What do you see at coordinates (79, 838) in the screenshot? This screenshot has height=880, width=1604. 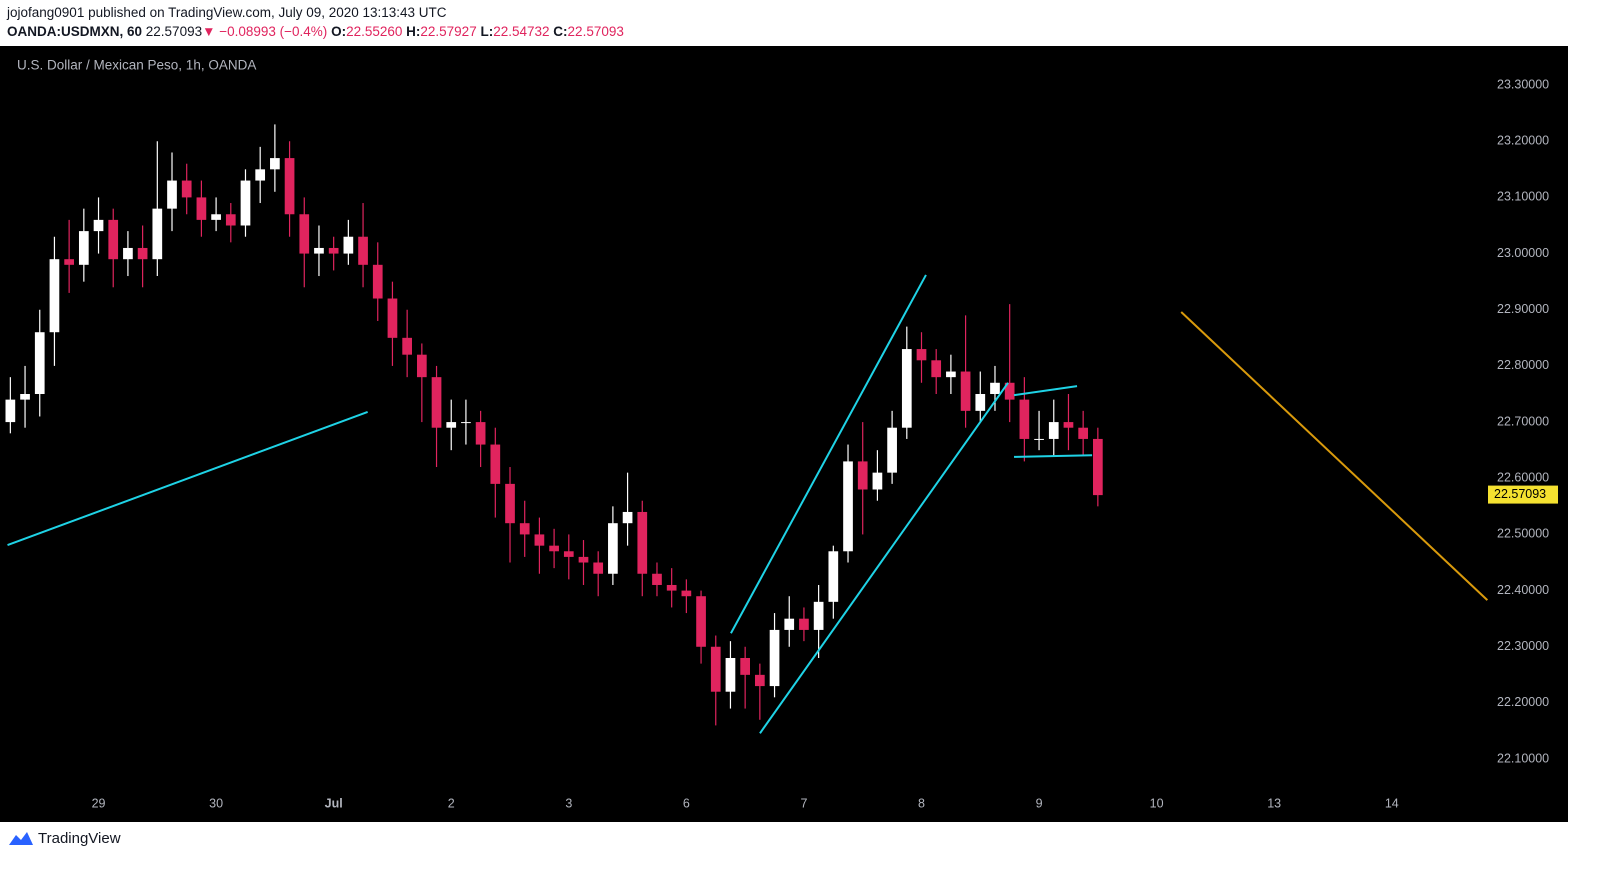 I see `brand: TradingView` at bounding box center [79, 838].